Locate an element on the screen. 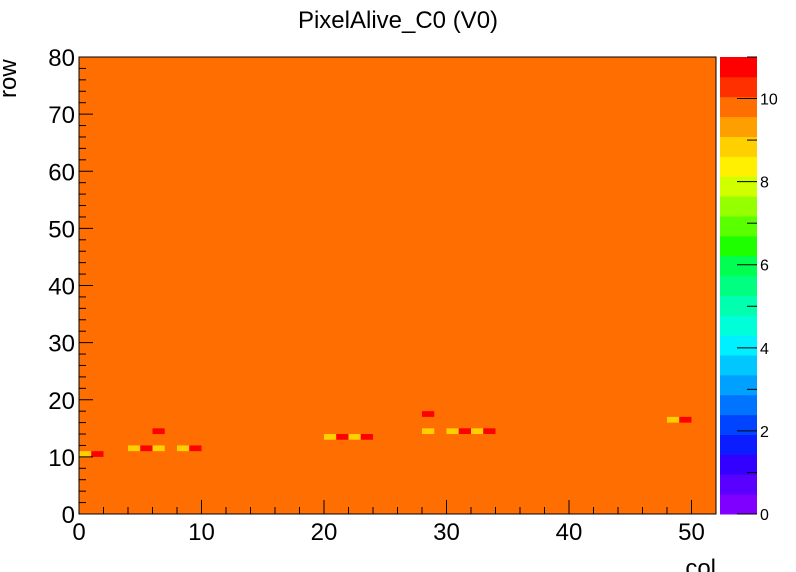 The height and width of the screenshot is (572, 796). y-tick-label: 60 is located at coordinates (61, 172).